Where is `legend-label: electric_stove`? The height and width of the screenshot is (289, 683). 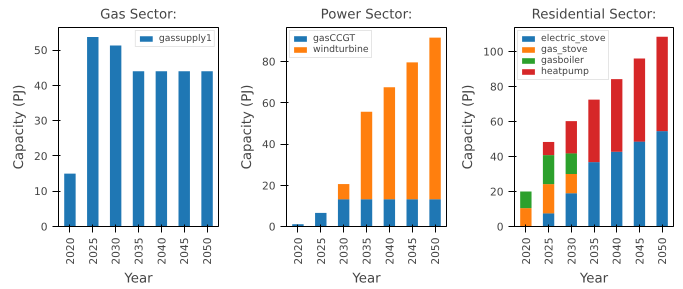 legend-label: electric_stove is located at coordinates (573, 38).